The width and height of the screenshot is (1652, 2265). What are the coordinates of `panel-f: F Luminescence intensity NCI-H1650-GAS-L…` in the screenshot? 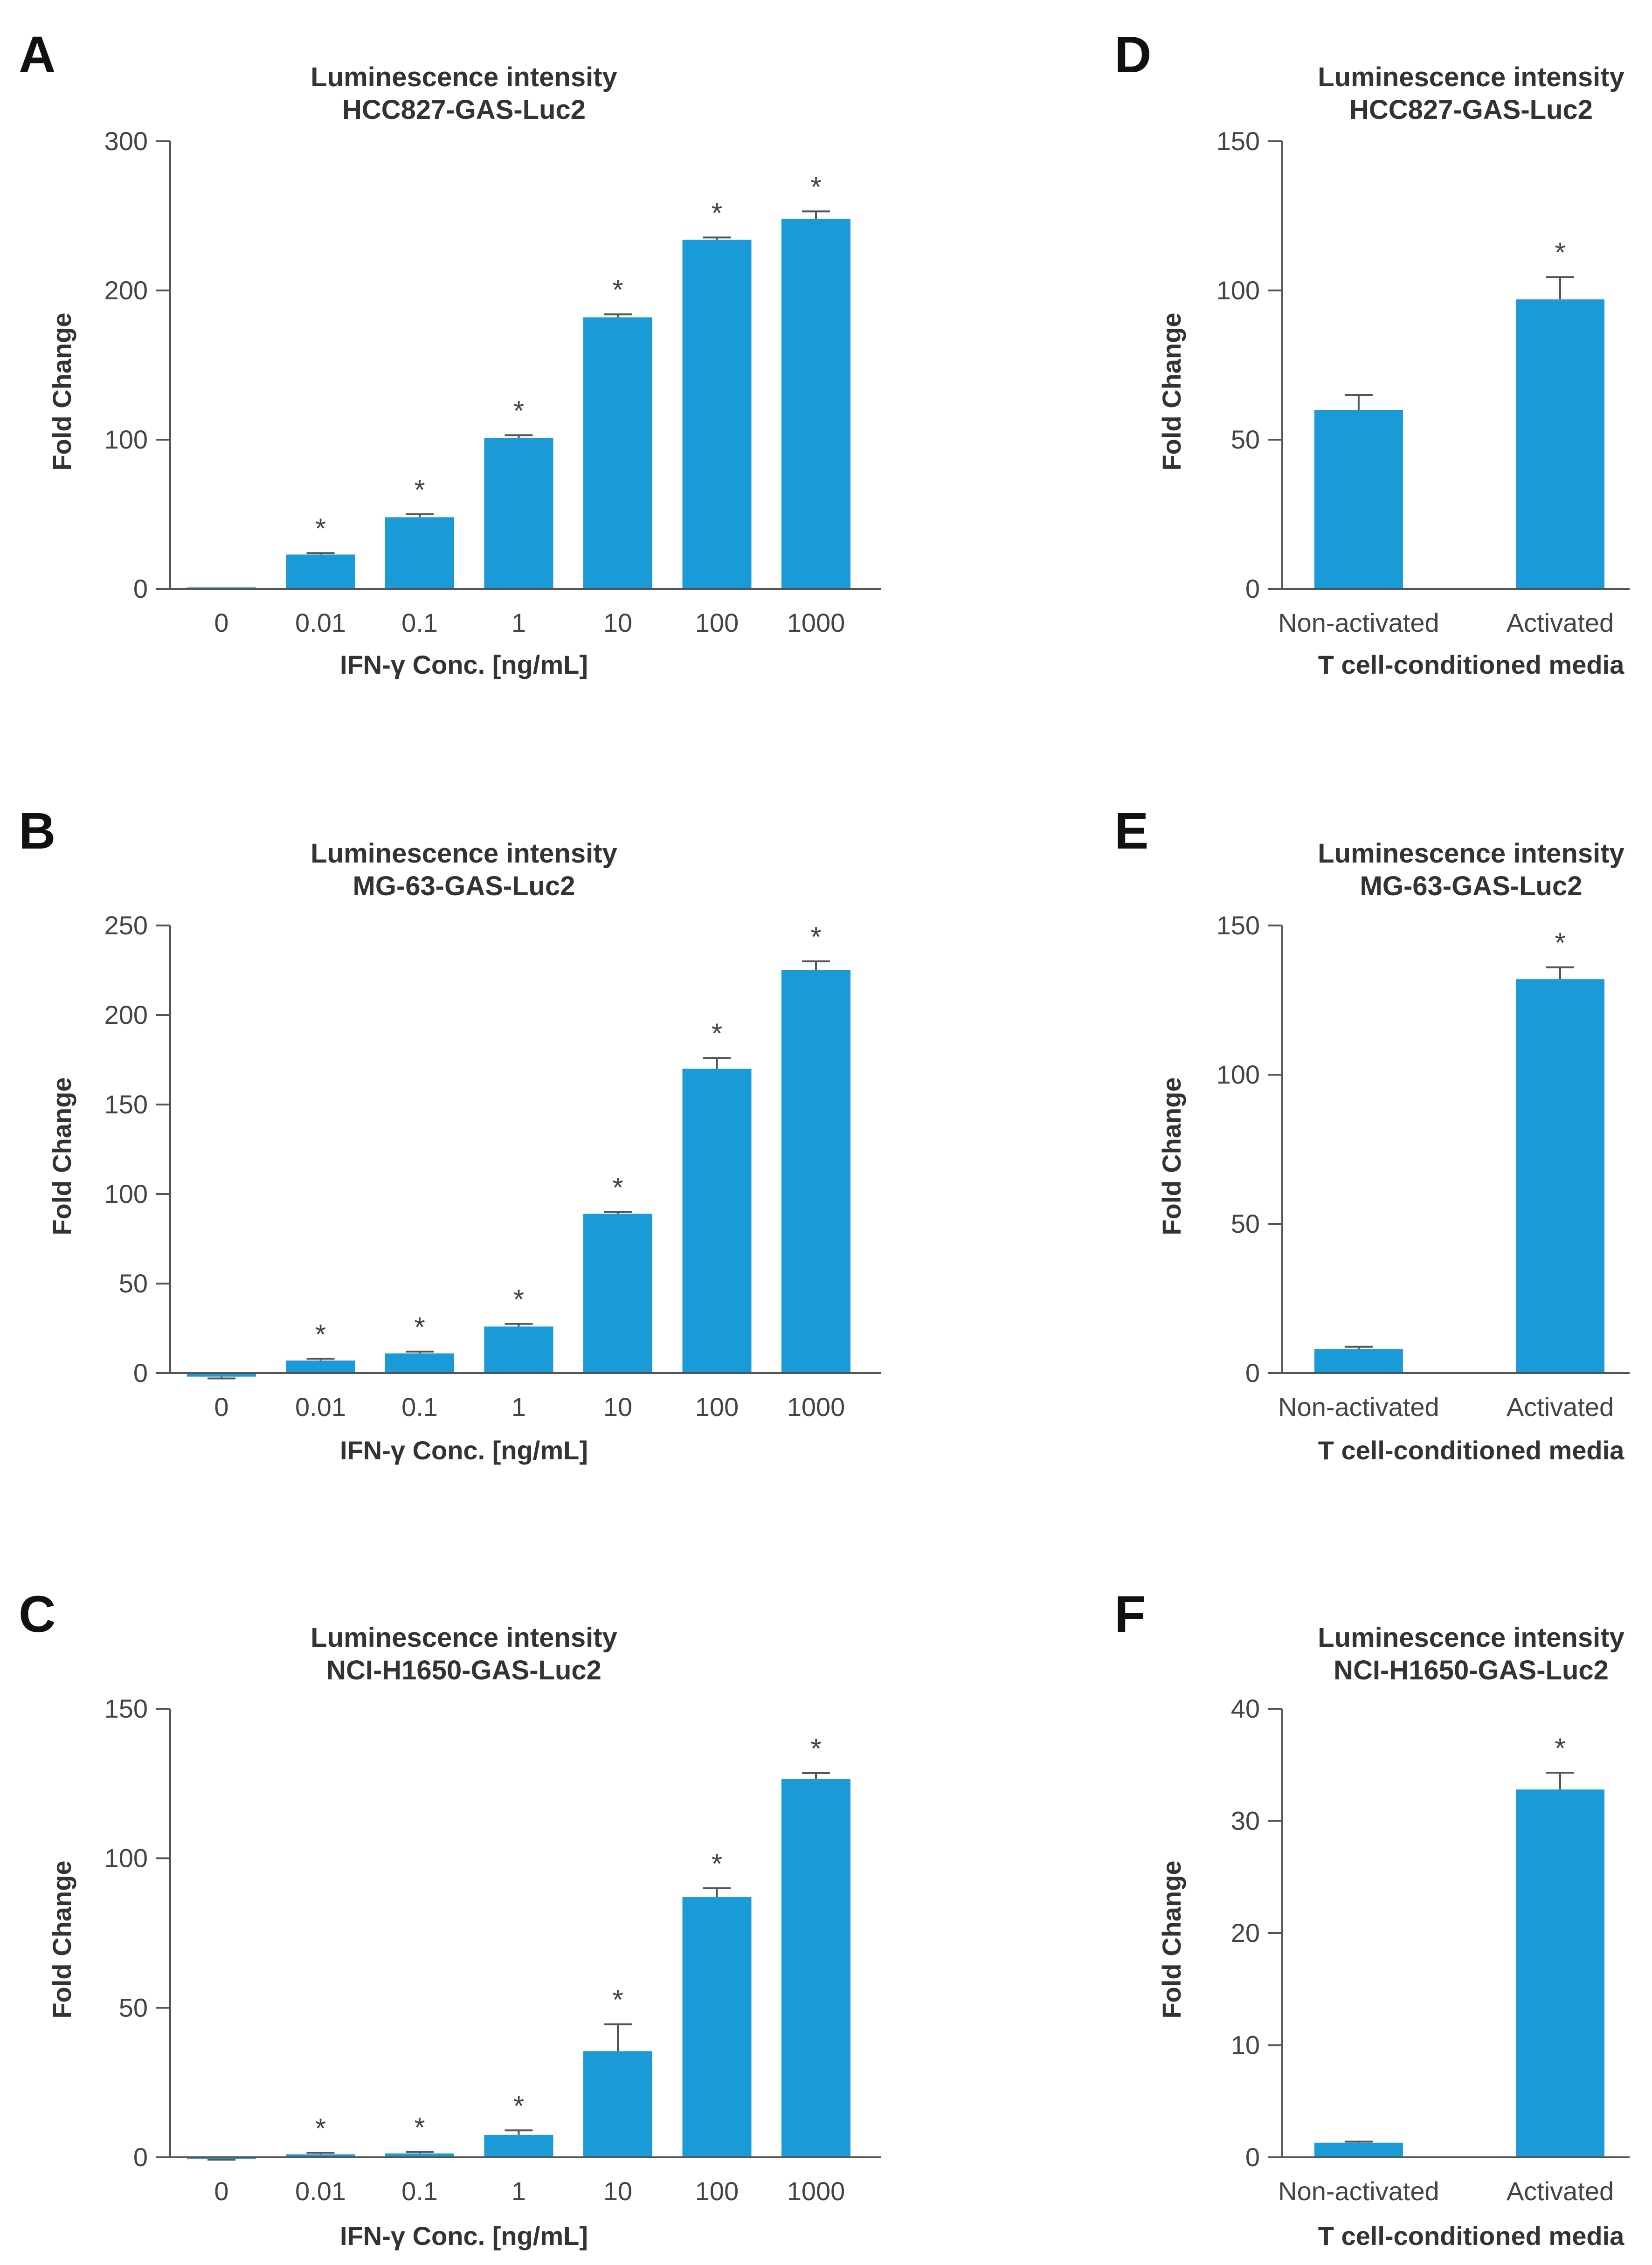 It's located at (1376, 1916).